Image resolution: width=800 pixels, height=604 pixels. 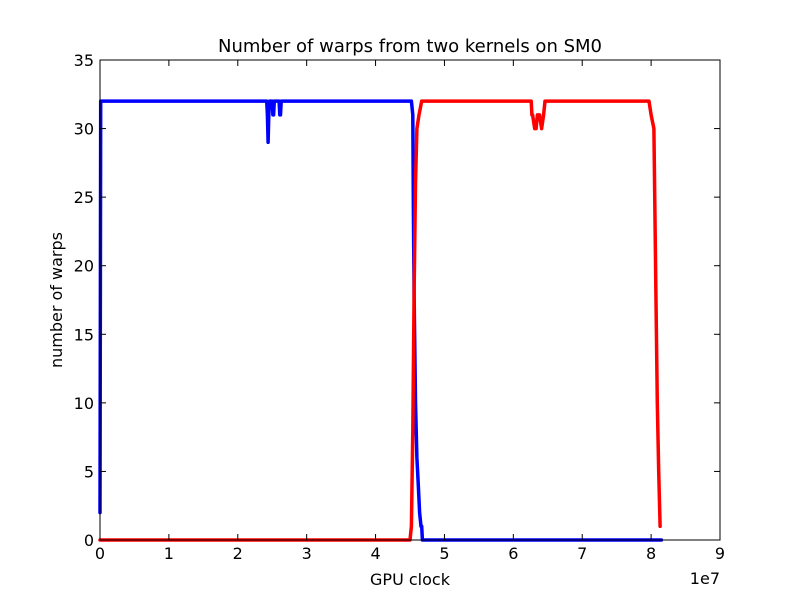 I want to click on x-tick-label: 1, so click(x=169, y=553).